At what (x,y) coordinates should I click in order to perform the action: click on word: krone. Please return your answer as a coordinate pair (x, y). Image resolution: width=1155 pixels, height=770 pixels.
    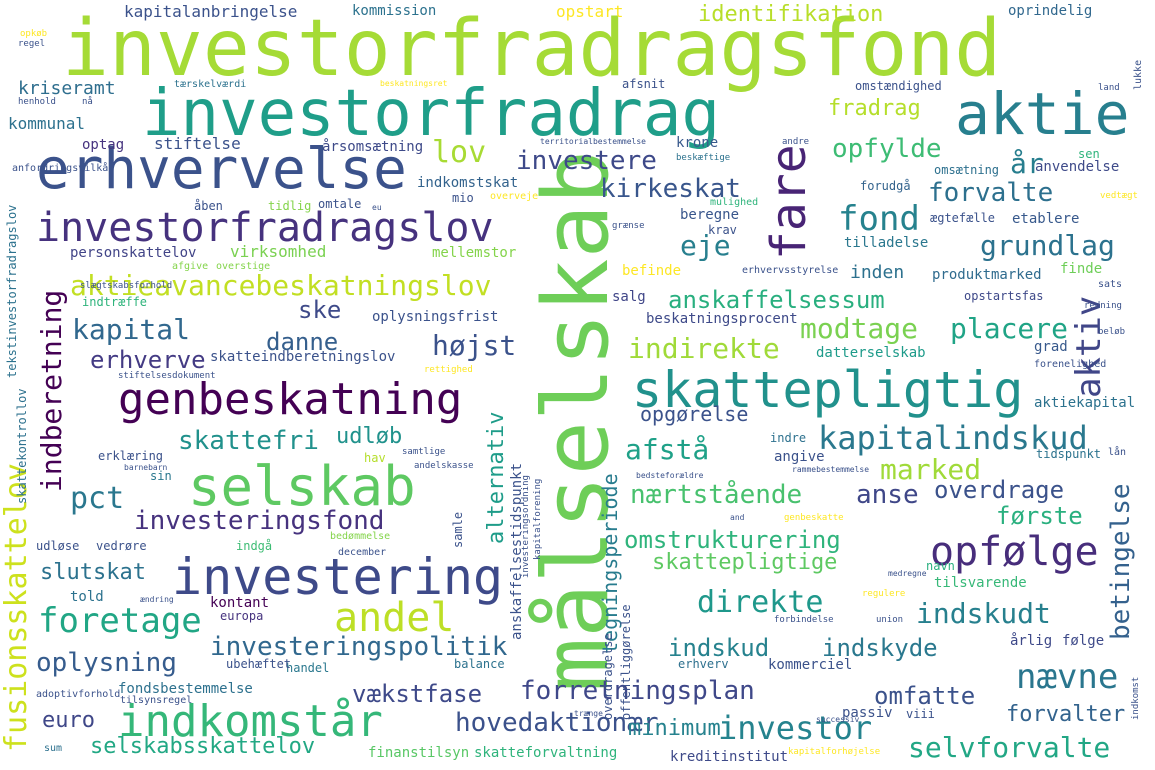
    Looking at the image, I should click on (697, 143).